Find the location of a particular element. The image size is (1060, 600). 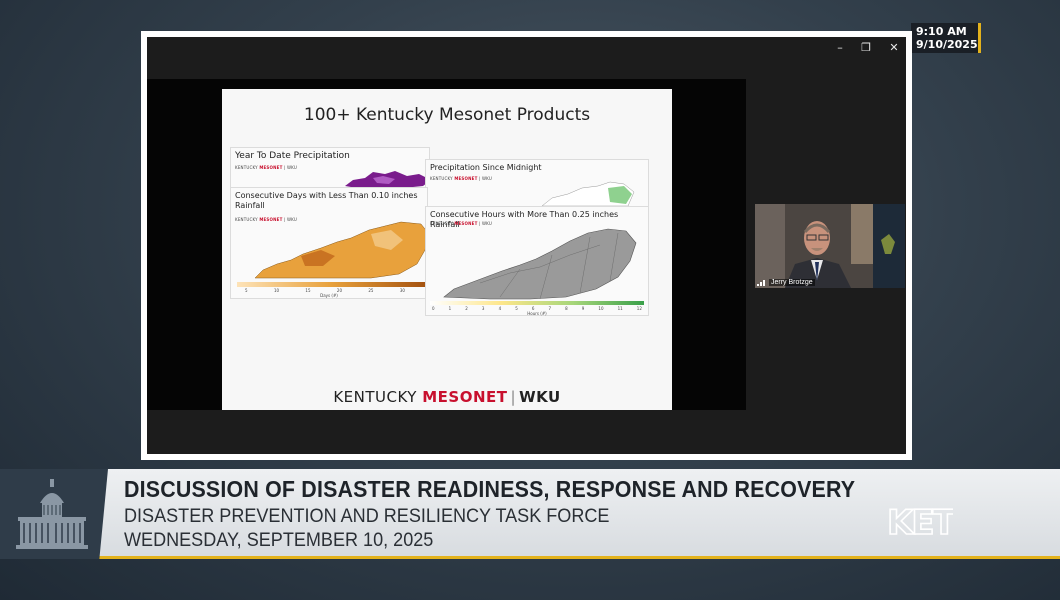

days-colorbar is located at coordinates (331, 284).